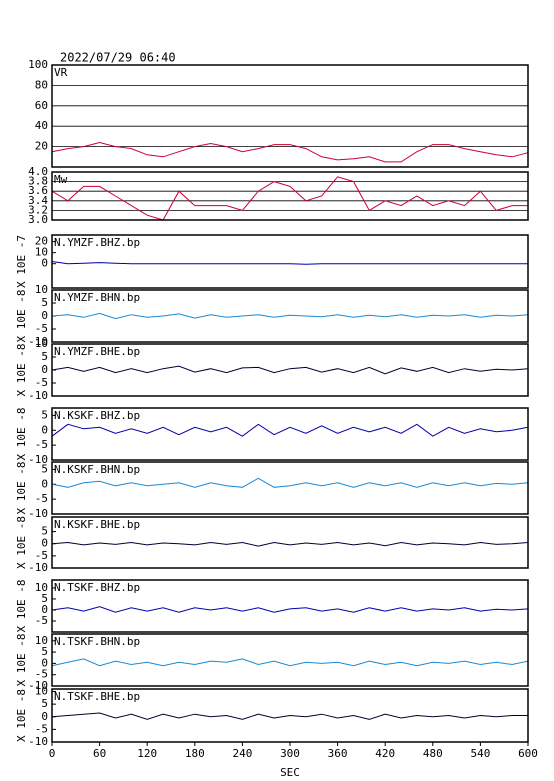  I want to click on y-tick-label: 3.8, so click(38, 181).